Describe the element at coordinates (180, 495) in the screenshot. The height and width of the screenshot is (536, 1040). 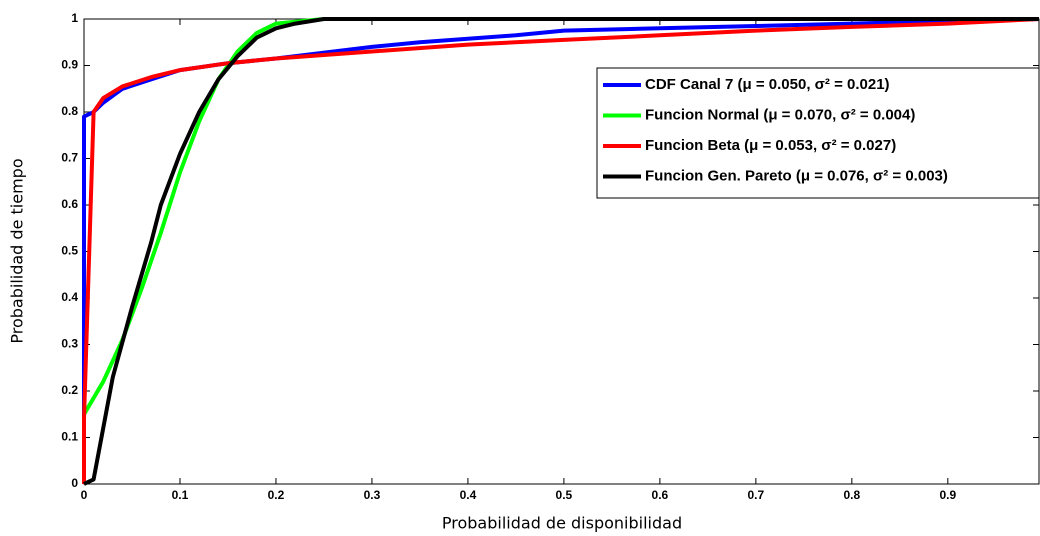
I see `x-tick-label: 0.1` at that location.